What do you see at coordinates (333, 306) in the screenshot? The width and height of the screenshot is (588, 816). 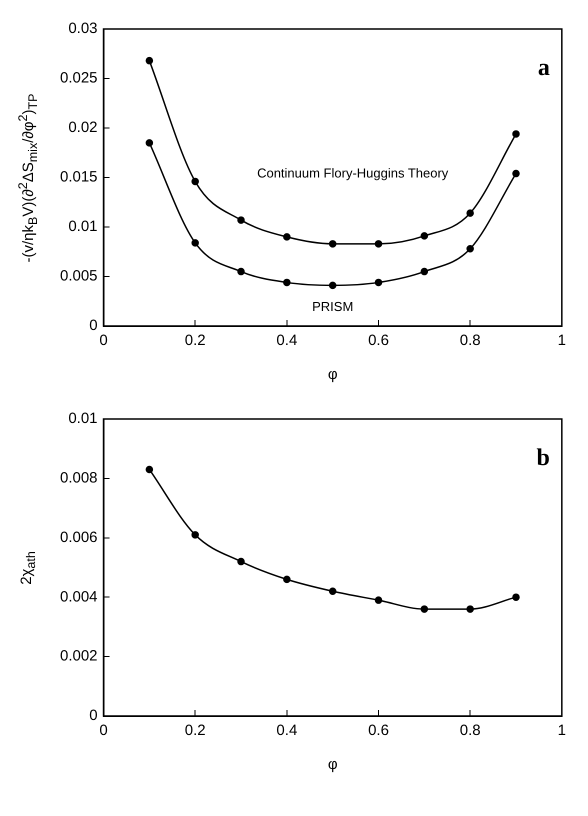 I see `series-label: PRISM` at bounding box center [333, 306].